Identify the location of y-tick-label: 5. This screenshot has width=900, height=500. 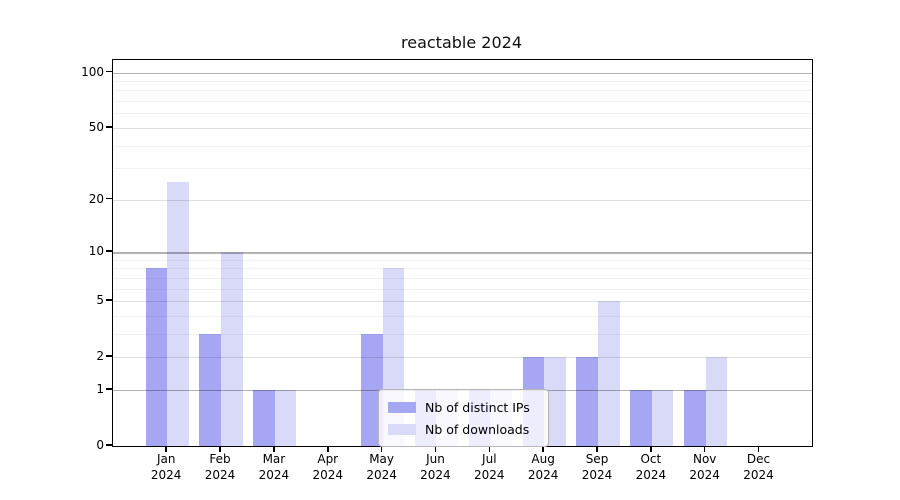
(100, 300).